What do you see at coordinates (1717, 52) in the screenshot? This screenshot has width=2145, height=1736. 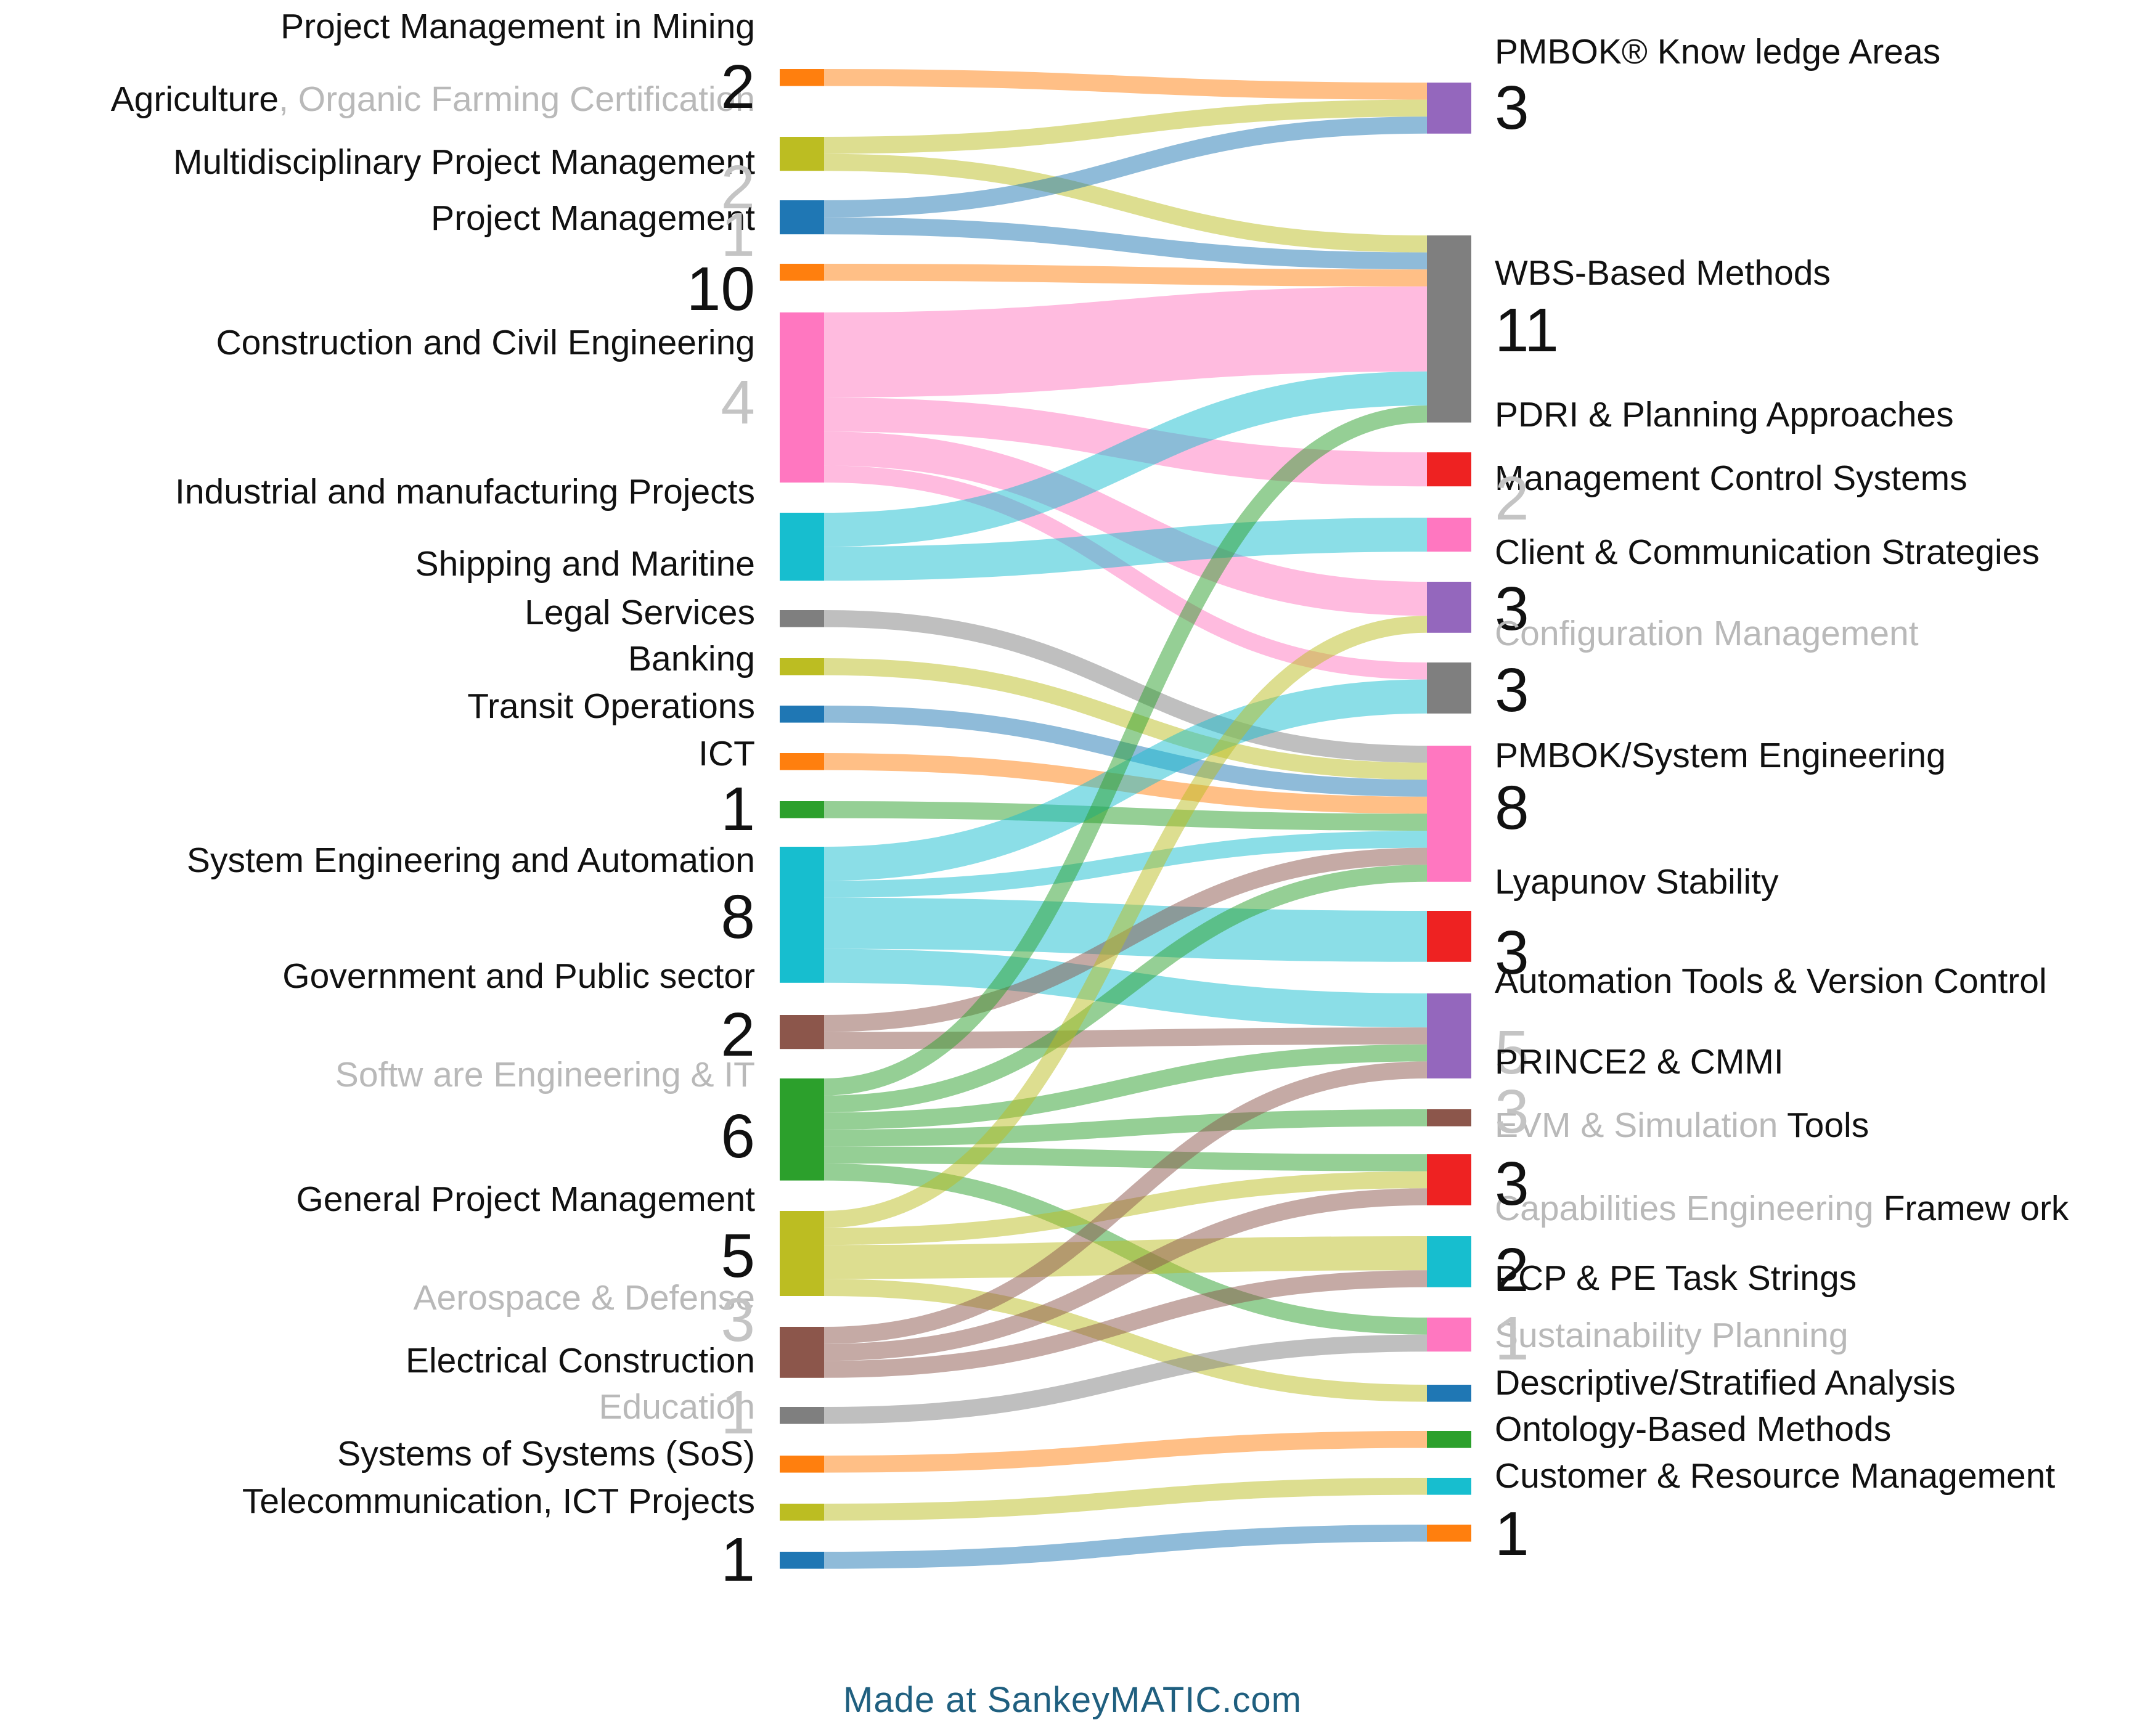 I see `target-label-0: PMBOK® Know ledge Areas` at bounding box center [1717, 52].